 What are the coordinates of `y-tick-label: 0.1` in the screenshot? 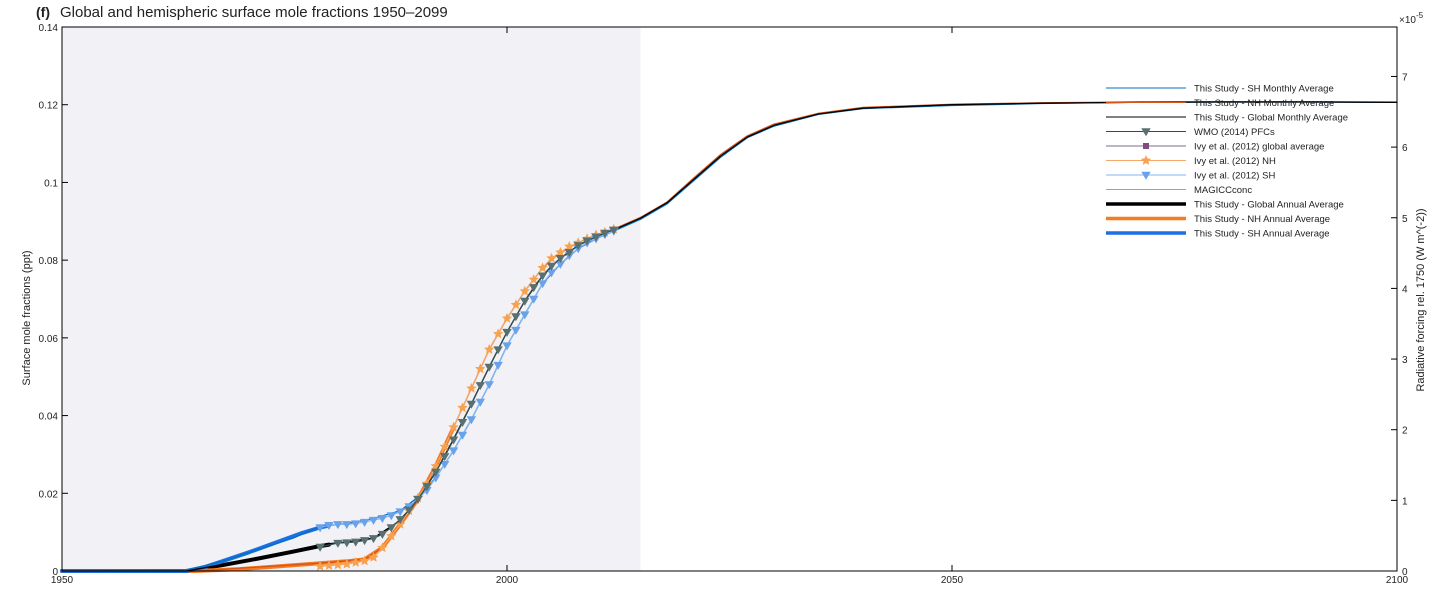 It's located at (51, 183).